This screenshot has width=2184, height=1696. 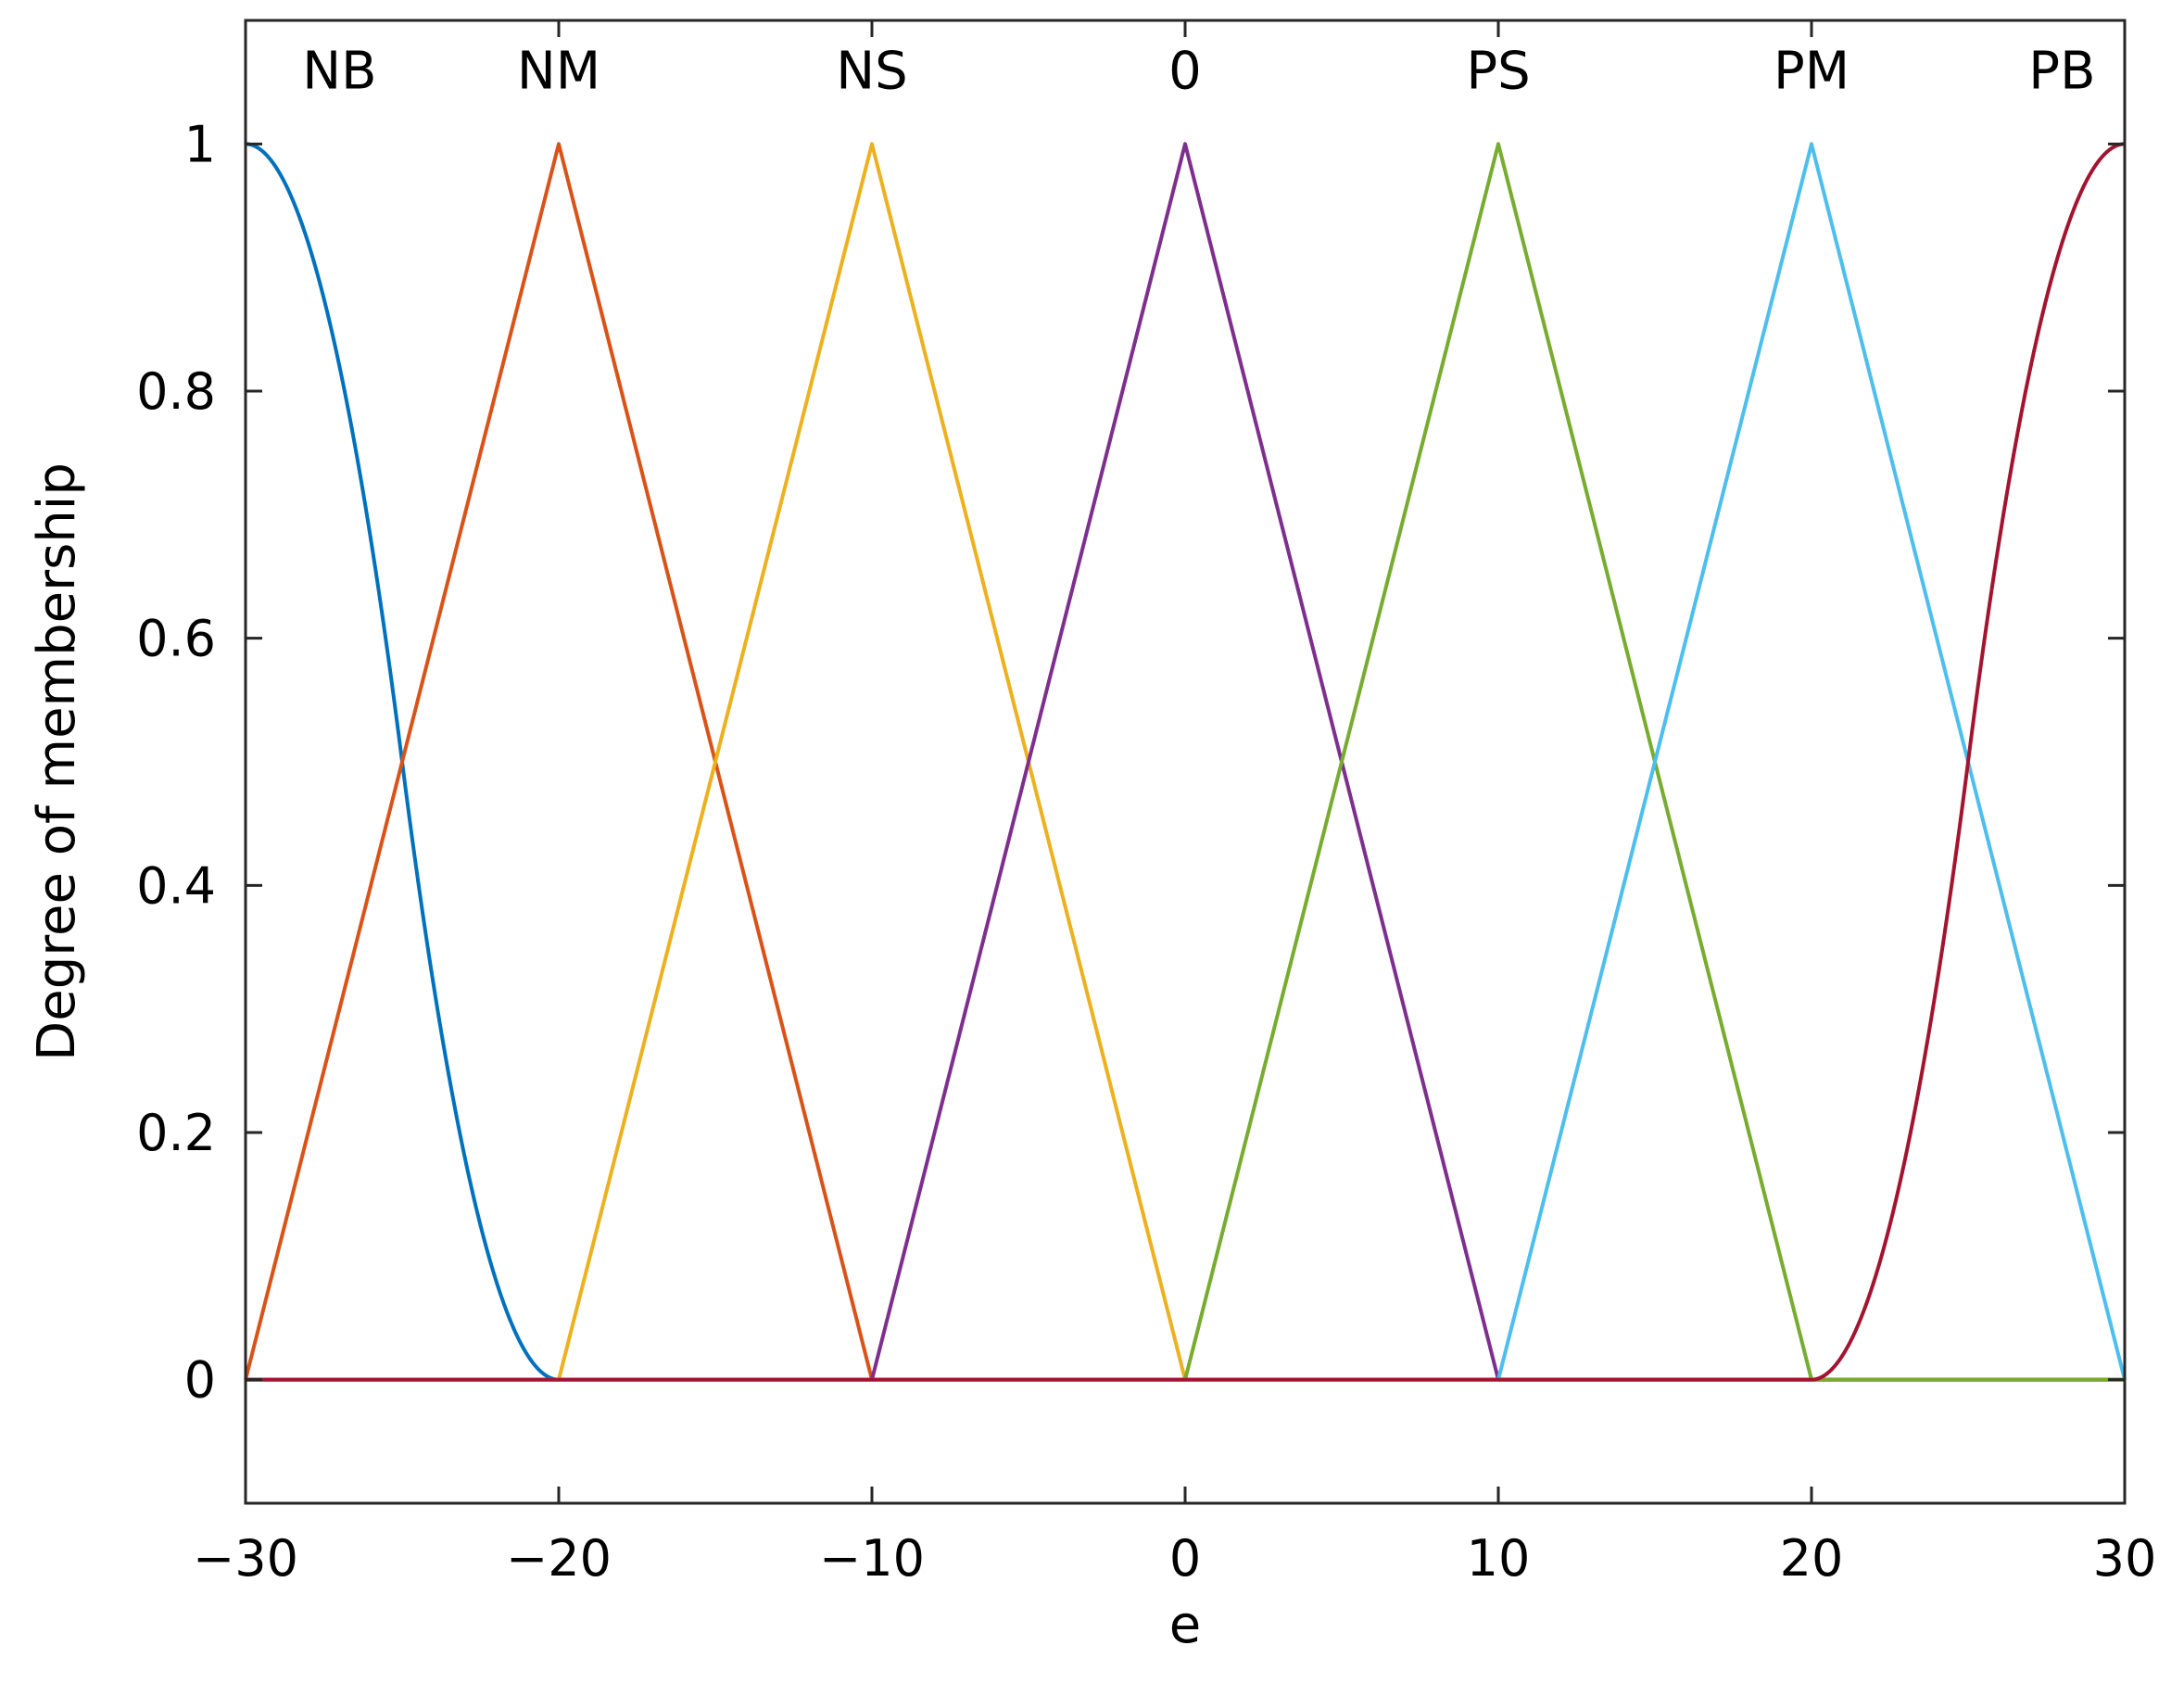 I want to click on x-tick-label: 20, so click(x=1812, y=1558).